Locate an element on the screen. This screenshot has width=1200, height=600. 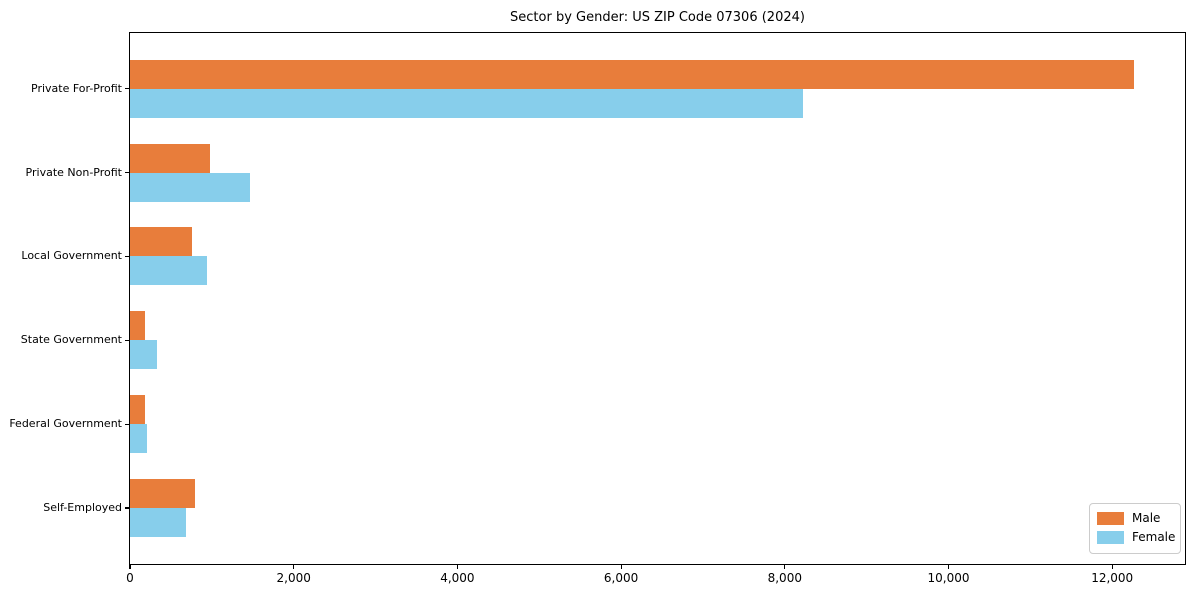
y-axis-label-federal-government: Federal Government is located at coordinates (65, 424).